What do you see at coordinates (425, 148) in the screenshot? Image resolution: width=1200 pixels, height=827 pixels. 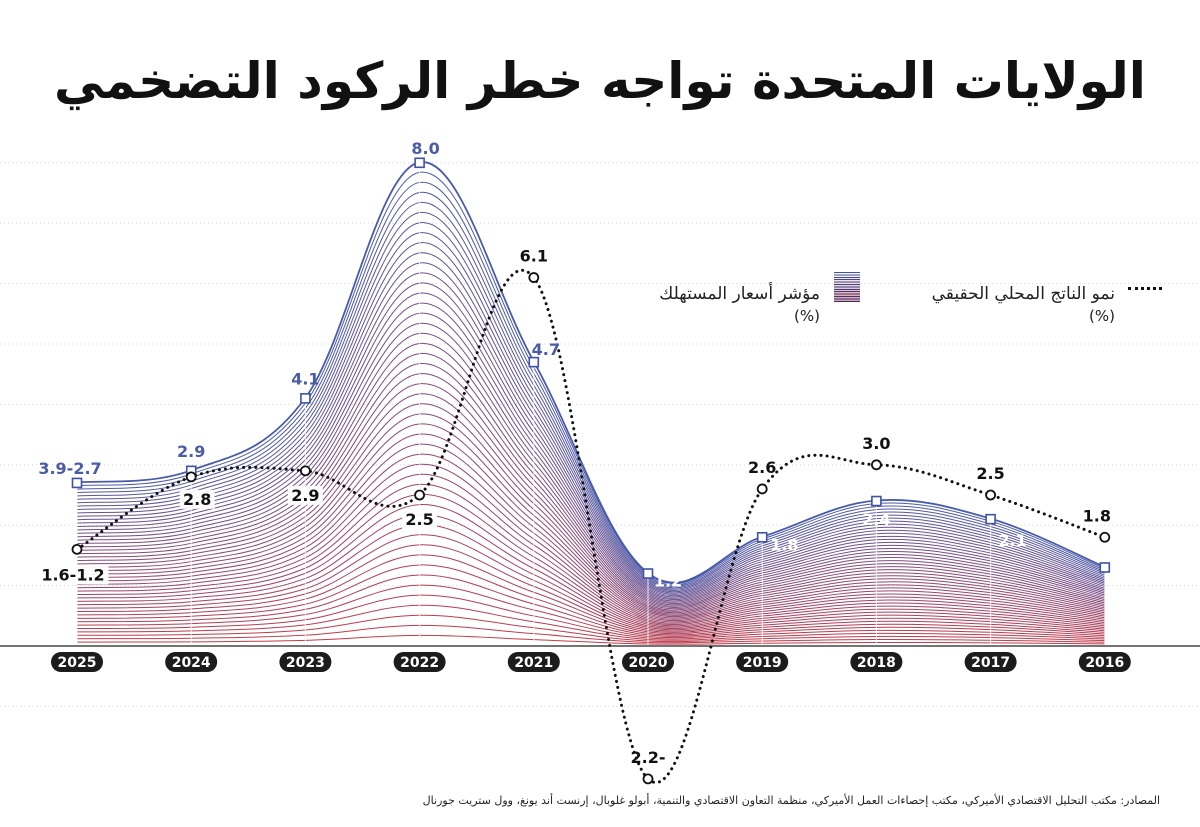 I see `cpi-data-label: 8.0` at bounding box center [425, 148].